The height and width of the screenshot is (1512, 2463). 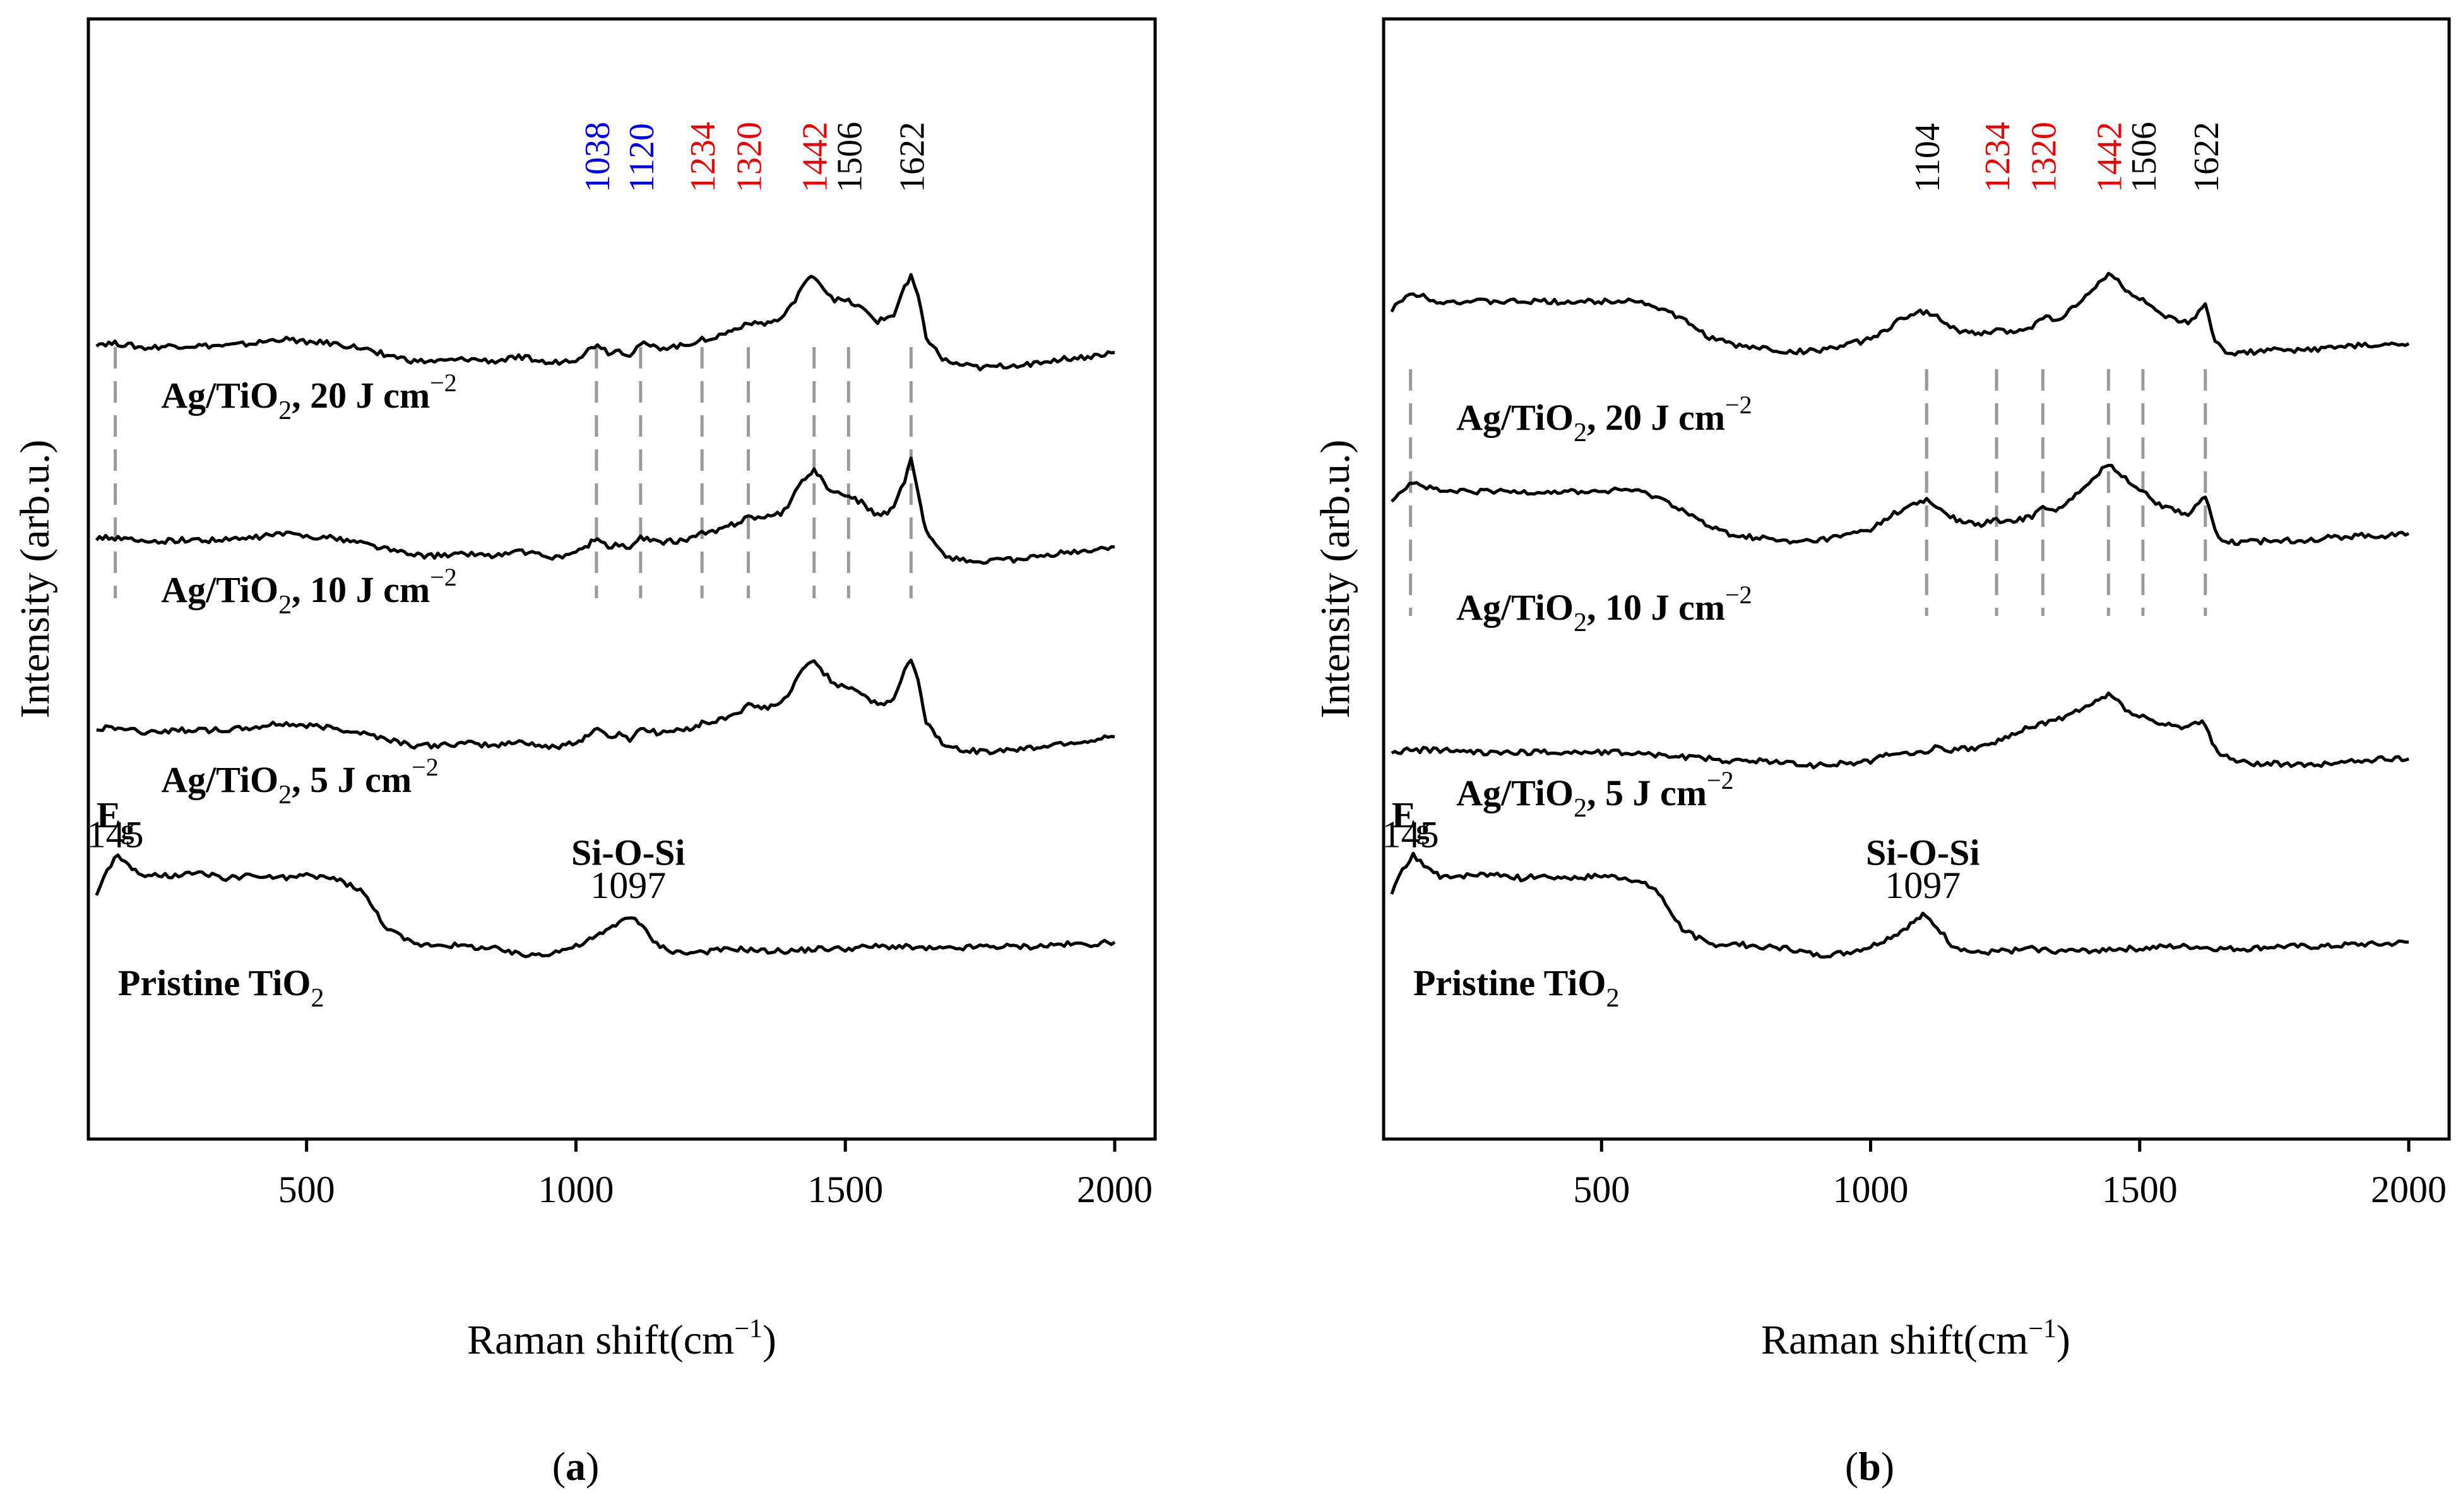 I want to click on peak-label: 1120, so click(x=642, y=157).